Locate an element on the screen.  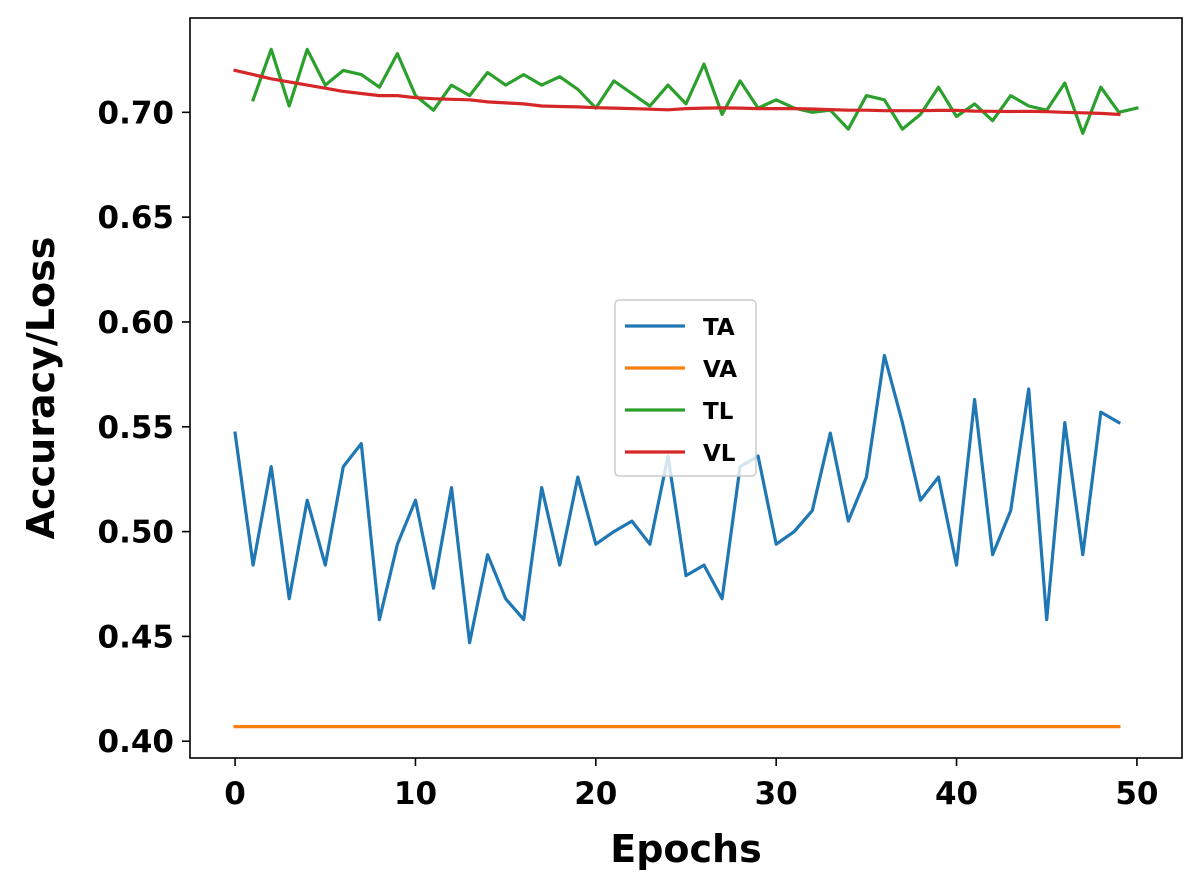
series-line-vl is located at coordinates (677, 92).